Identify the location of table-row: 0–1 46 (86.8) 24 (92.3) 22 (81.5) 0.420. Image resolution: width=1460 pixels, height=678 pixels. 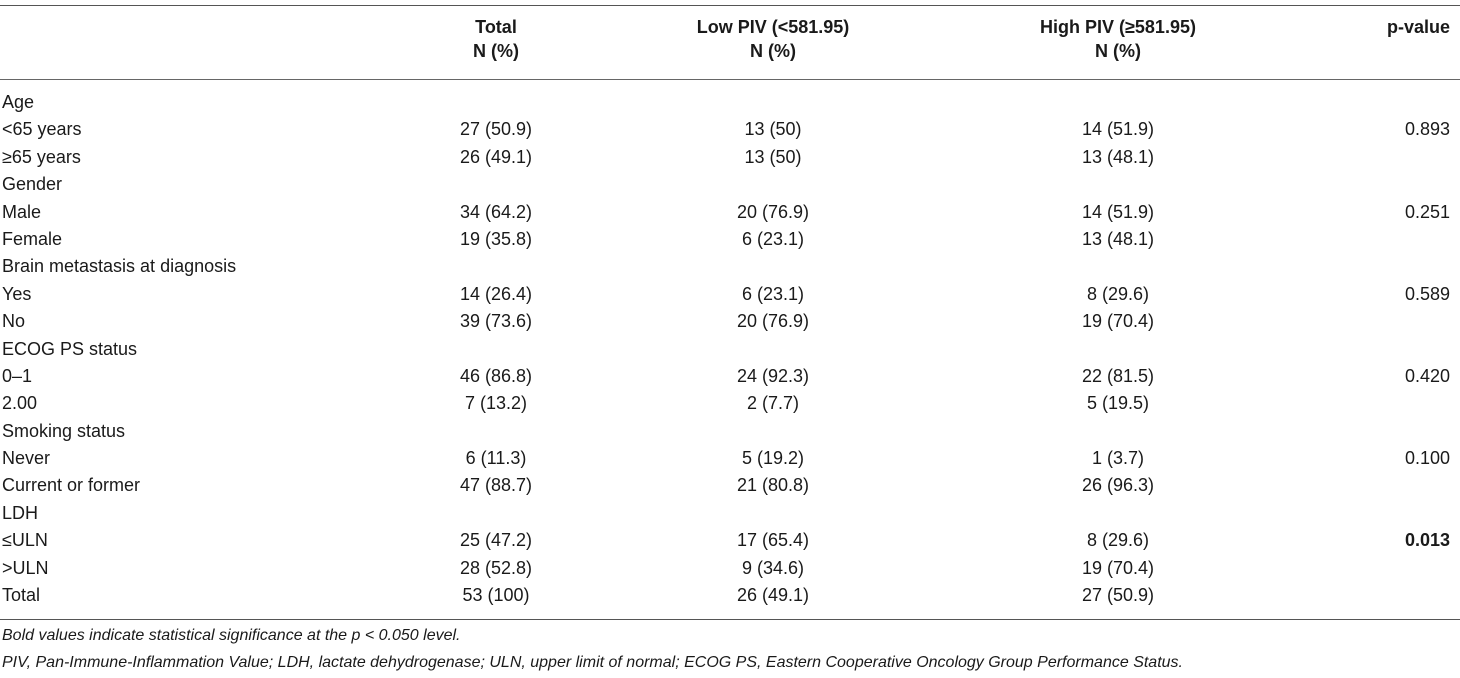
(730, 376).